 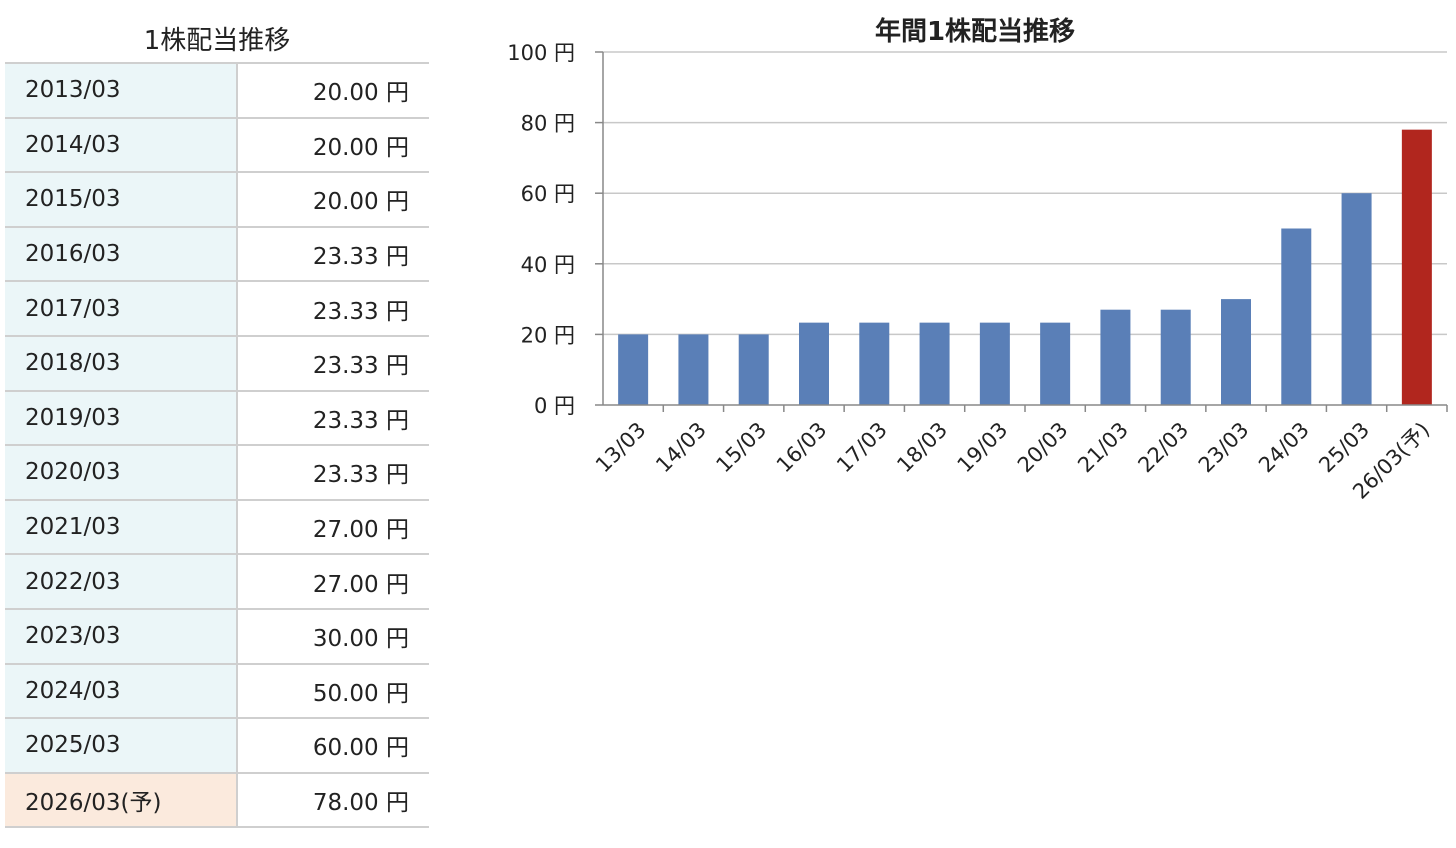 I want to click on amount-cell: 30.00 円, so click(x=333, y=636).